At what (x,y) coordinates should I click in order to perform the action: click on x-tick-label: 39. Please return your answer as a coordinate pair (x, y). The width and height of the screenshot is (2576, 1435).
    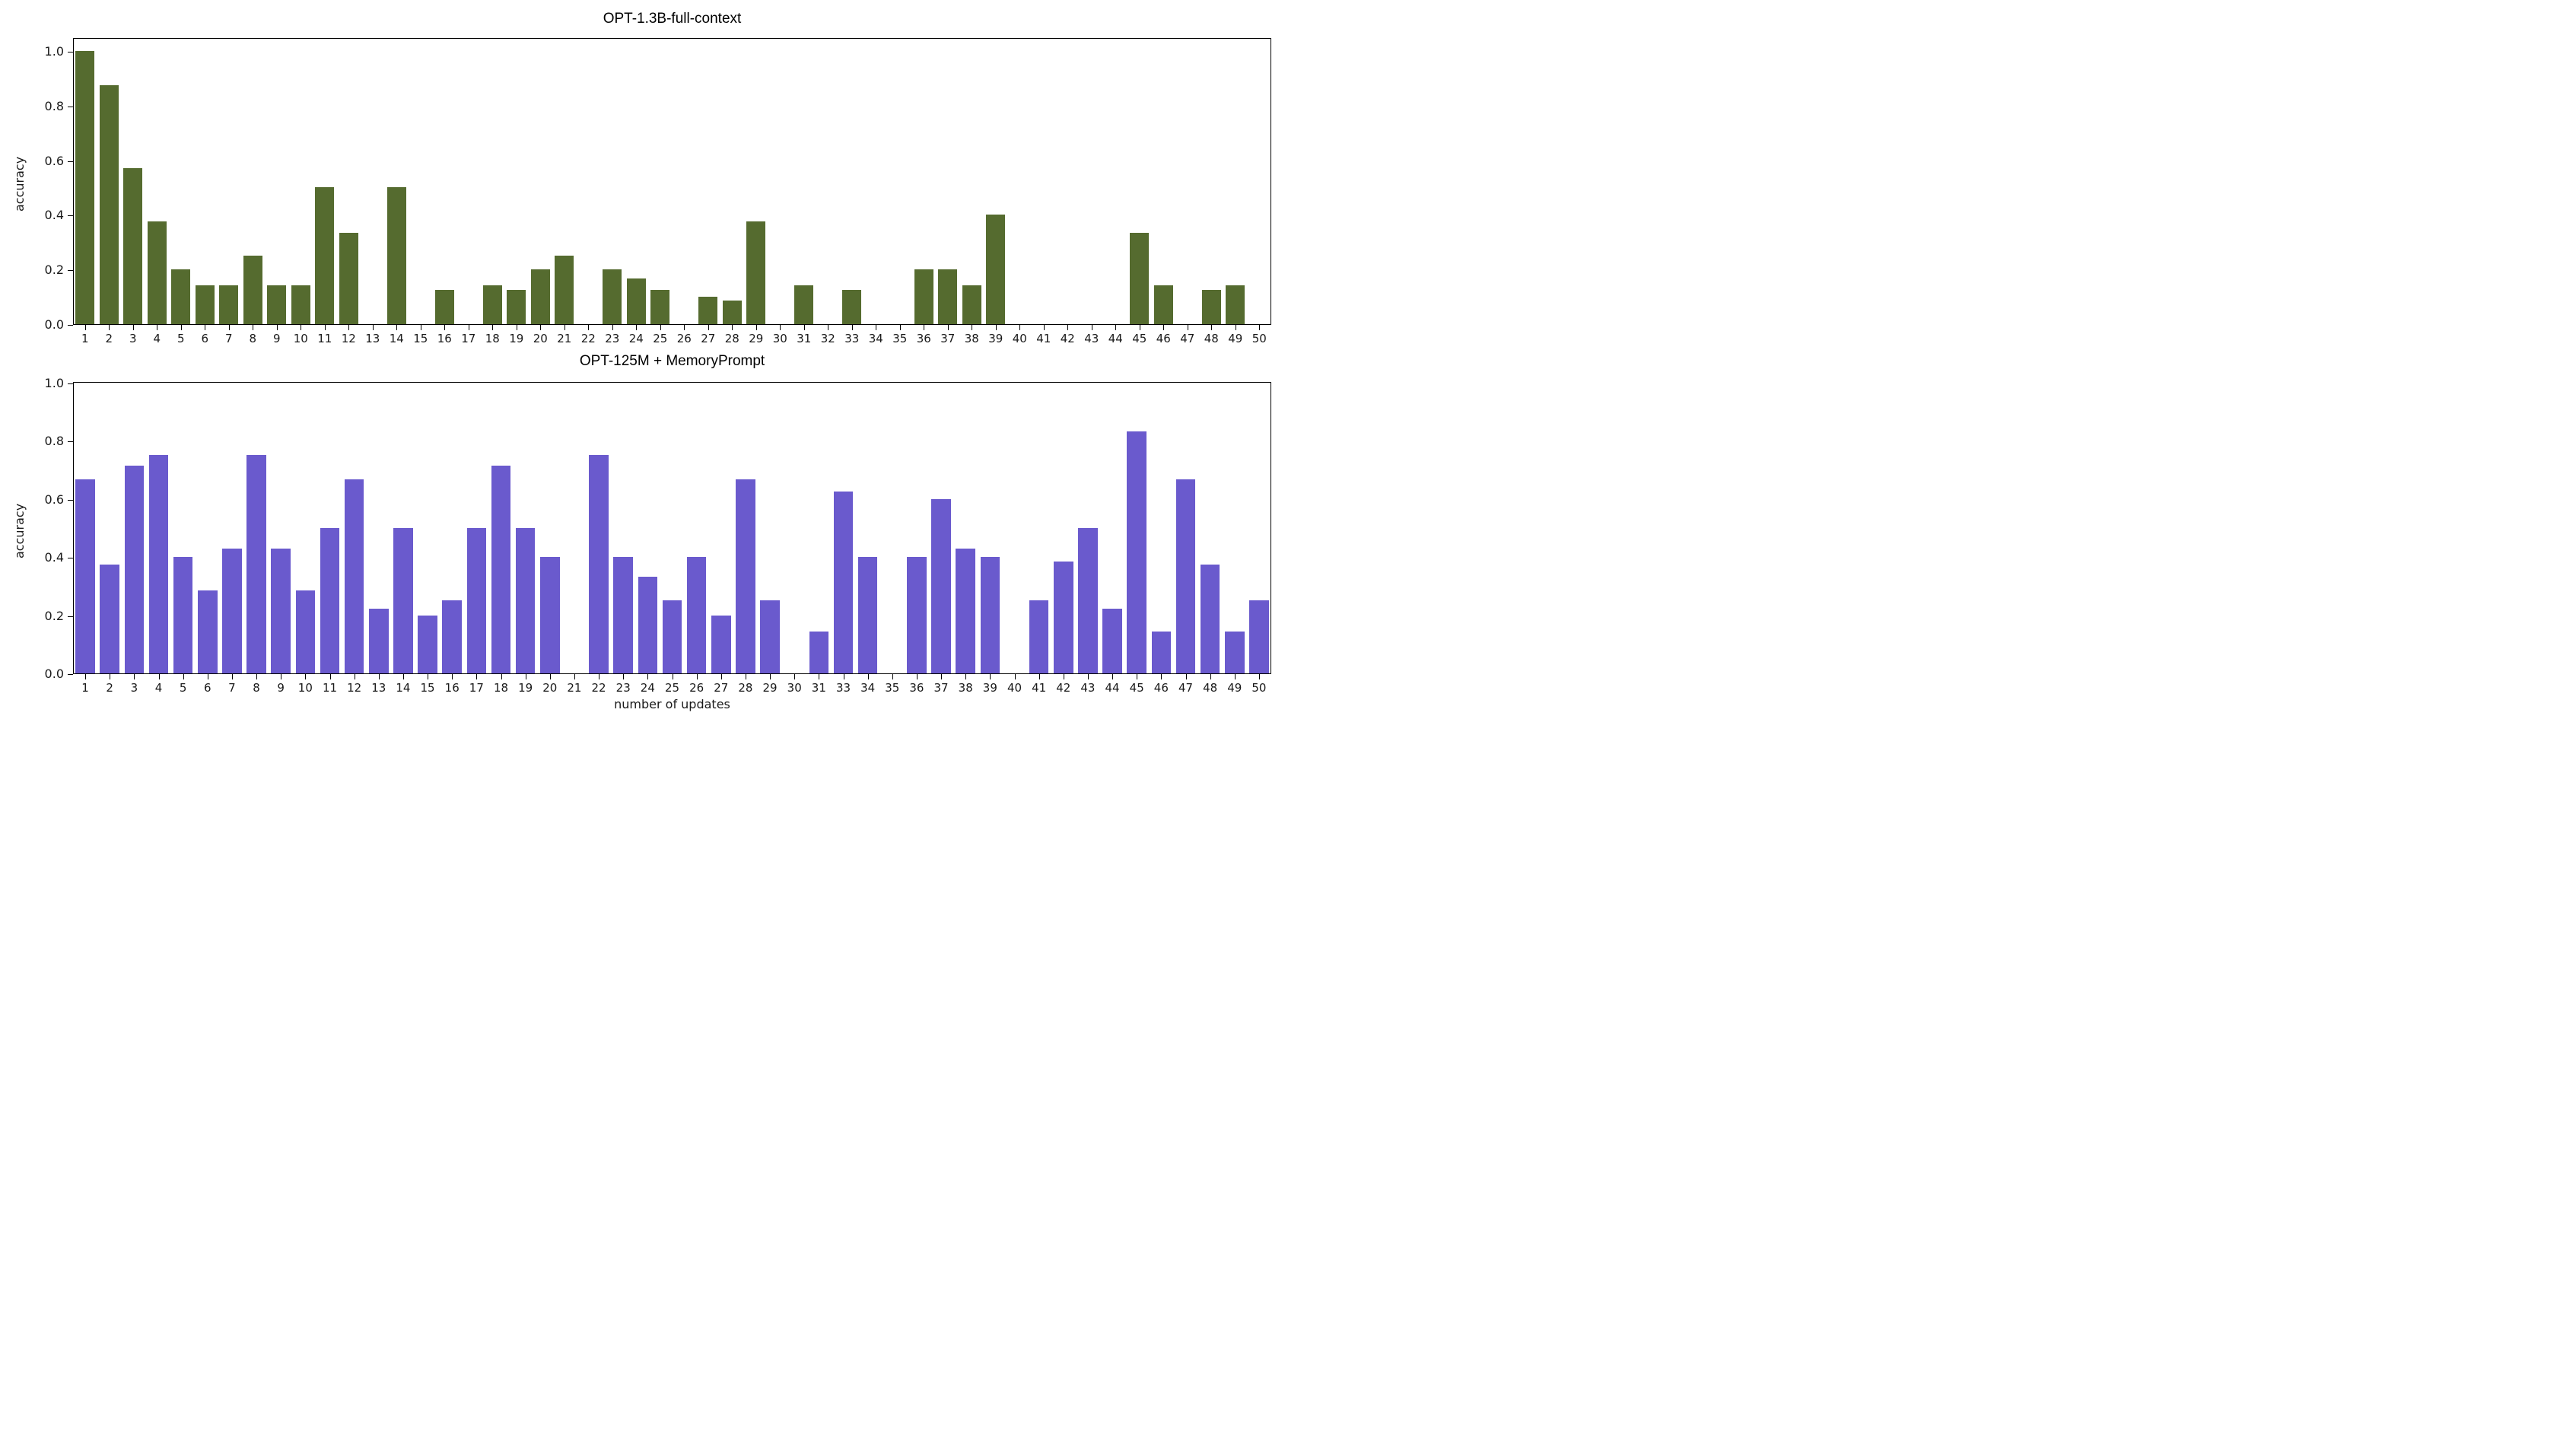
    Looking at the image, I should click on (990, 688).